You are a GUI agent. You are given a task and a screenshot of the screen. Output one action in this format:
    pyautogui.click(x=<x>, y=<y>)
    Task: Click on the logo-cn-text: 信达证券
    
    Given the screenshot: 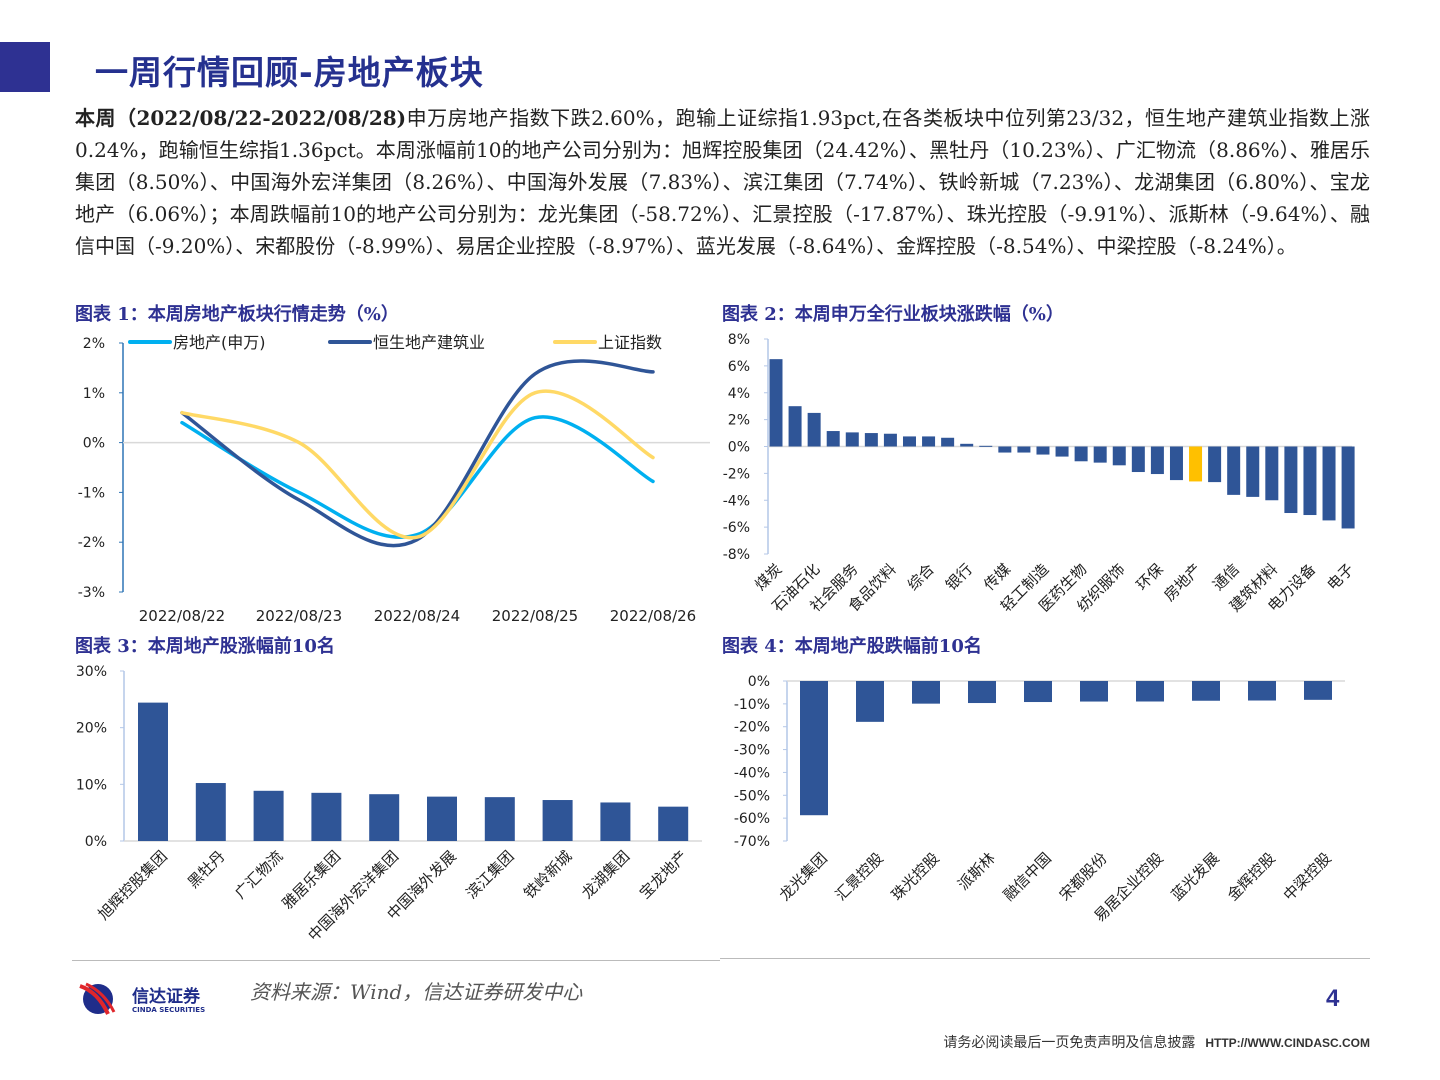 What is the action you would take?
    pyautogui.click(x=166, y=996)
    